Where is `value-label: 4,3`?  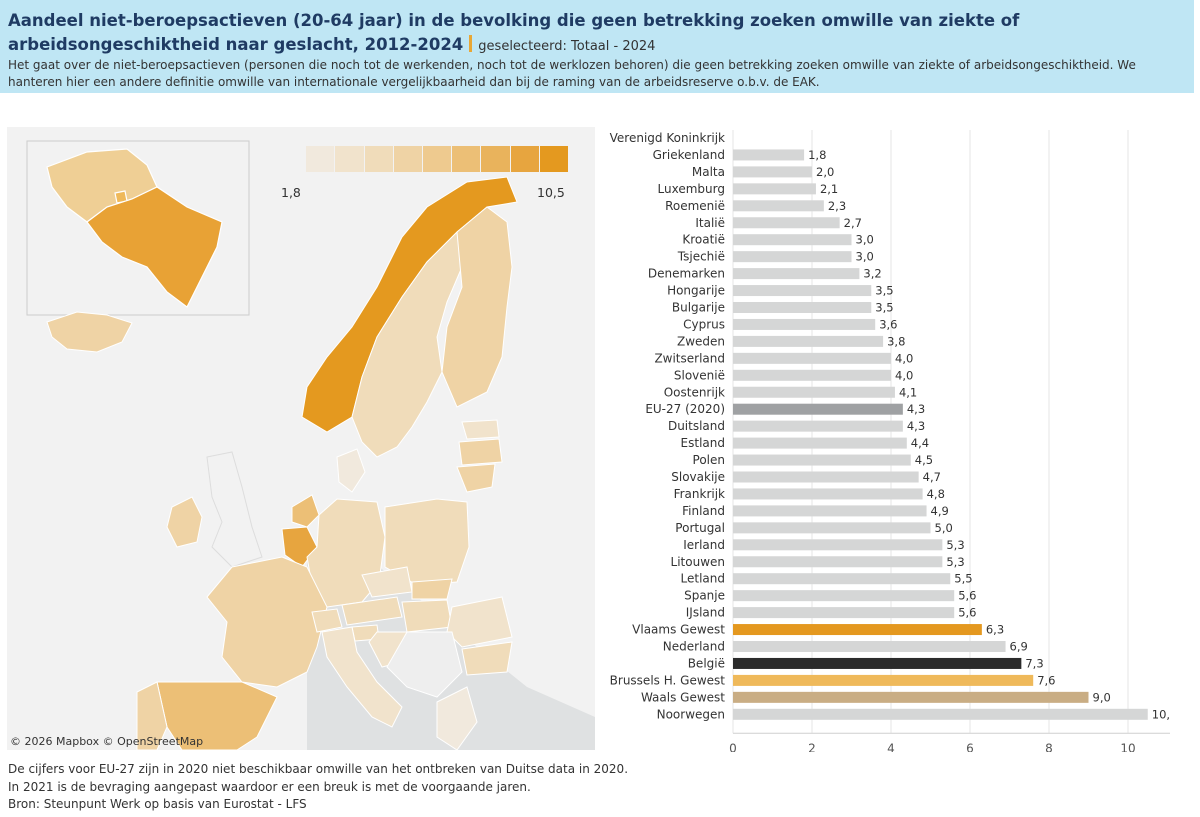 value-label: 4,3 is located at coordinates (916, 426).